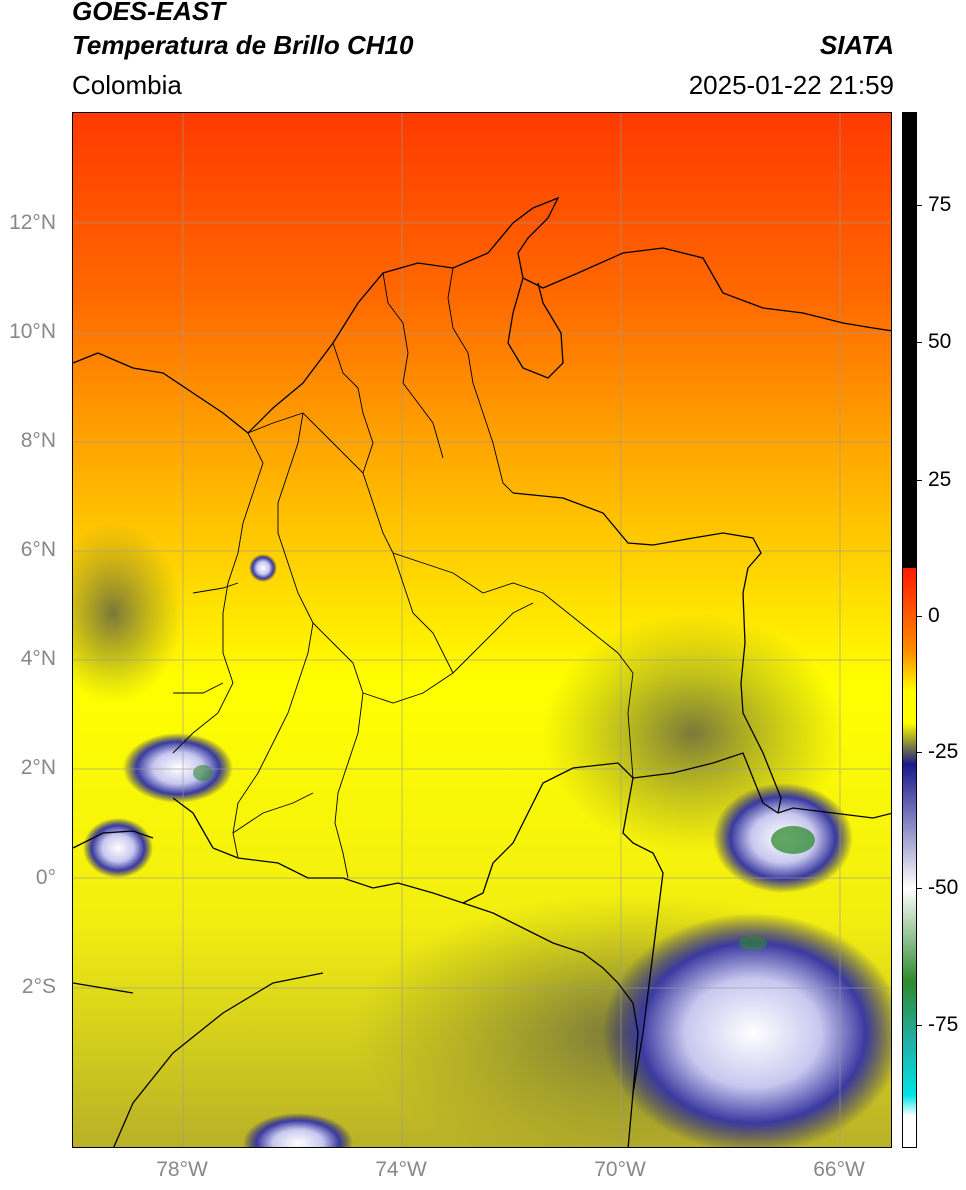 The image size is (966, 1190). Describe the element at coordinates (940, 204) in the screenshot. I see `colorbar-label-75: 75` at that location.